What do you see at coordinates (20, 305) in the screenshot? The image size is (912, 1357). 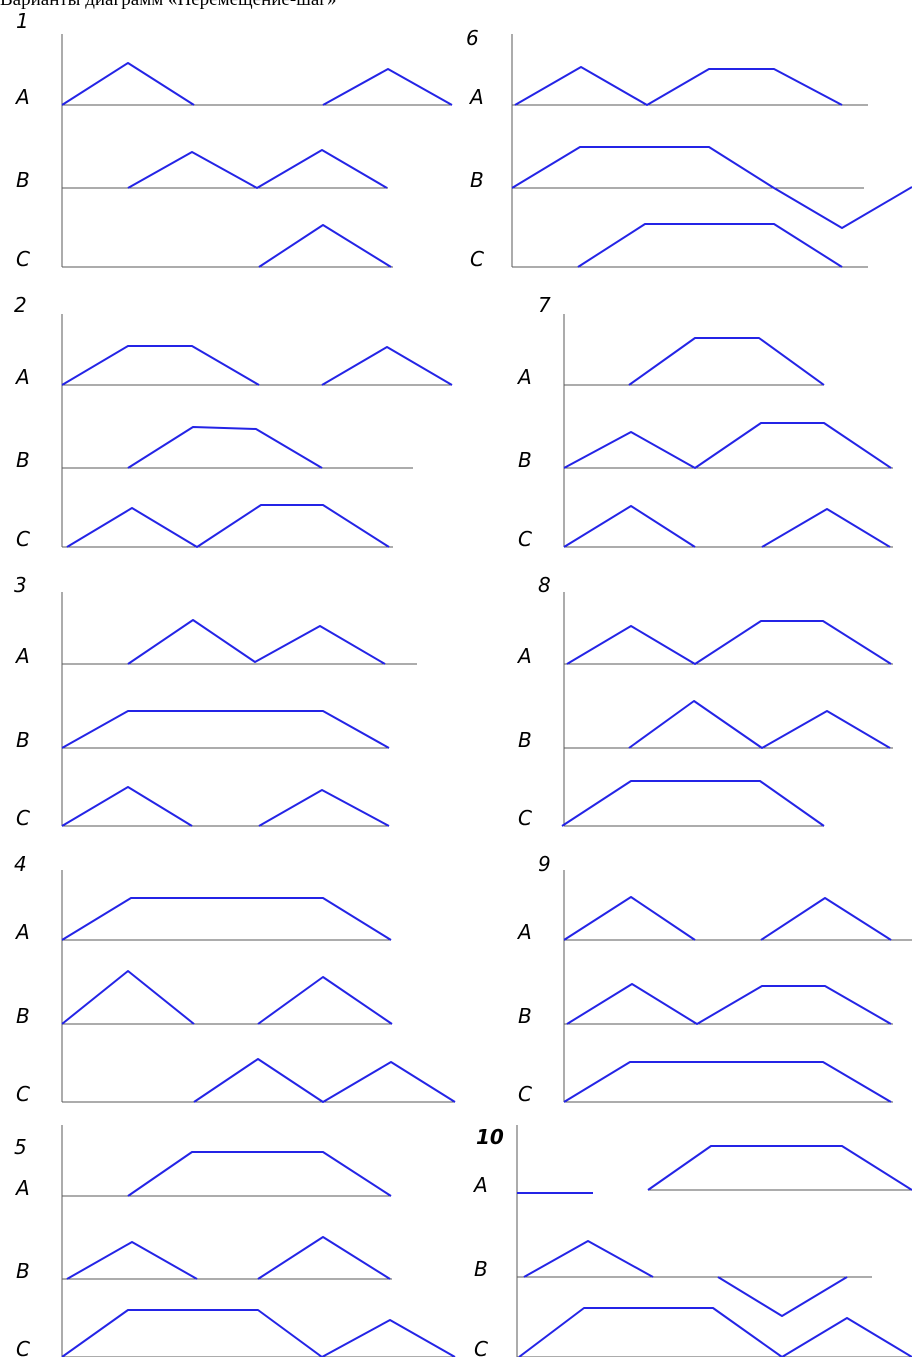 I see `variant-number: 2` at bounding box center [20, 305].